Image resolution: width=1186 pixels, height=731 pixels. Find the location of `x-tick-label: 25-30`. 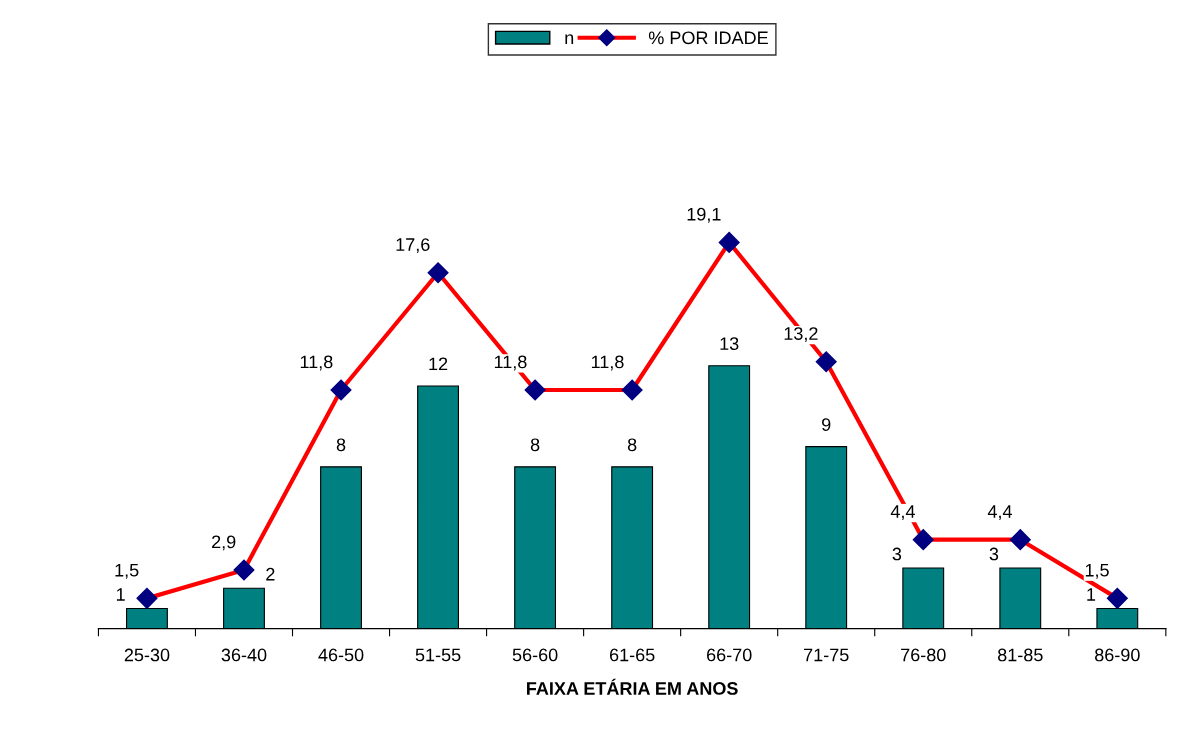

x-tick-label: 25-30 is located at coordinates (147, 655).